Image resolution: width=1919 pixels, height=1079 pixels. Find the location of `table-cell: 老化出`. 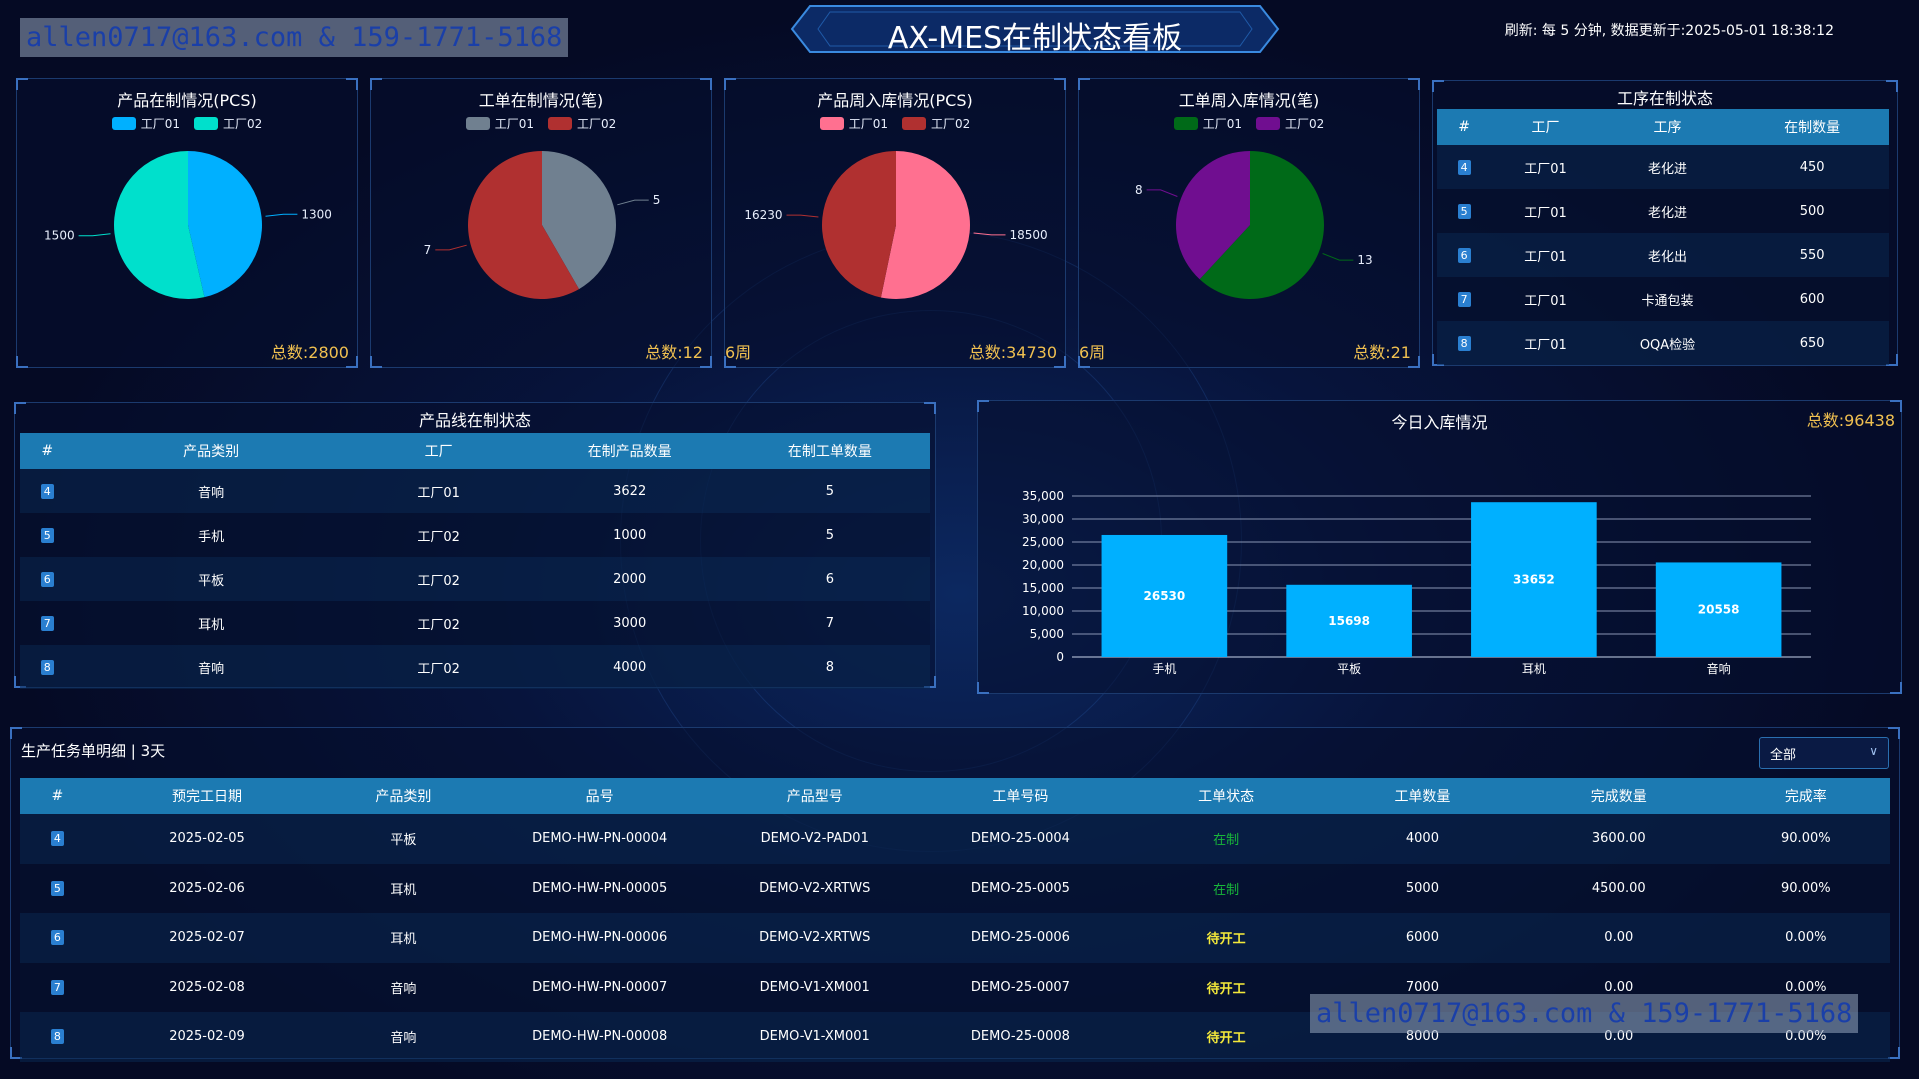

table-cell: 老化出 is located at coordinates (1667, 257).